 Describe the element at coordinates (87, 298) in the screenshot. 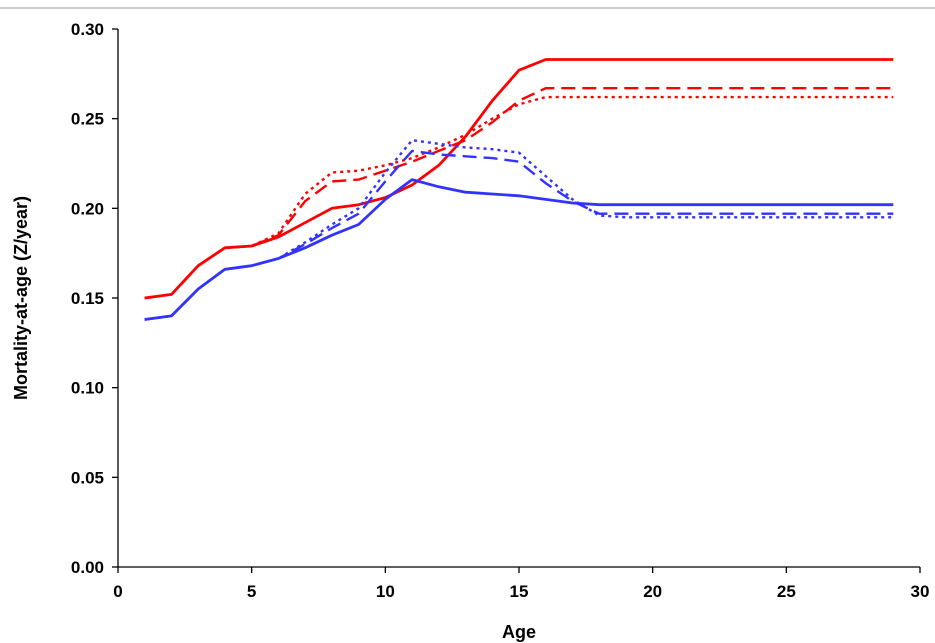

I see `y-tick-label: 0.15` at that location.